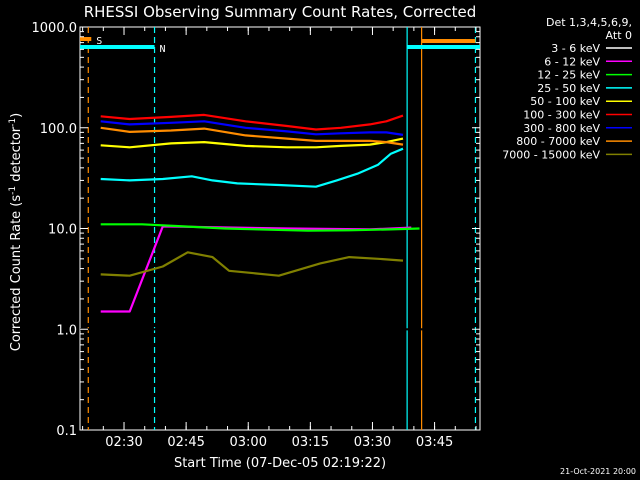  What do you see at coordinates (434, 442) in the screenshot?
I see `x-tick-label: 03:45` at bounding box center [434, 442].